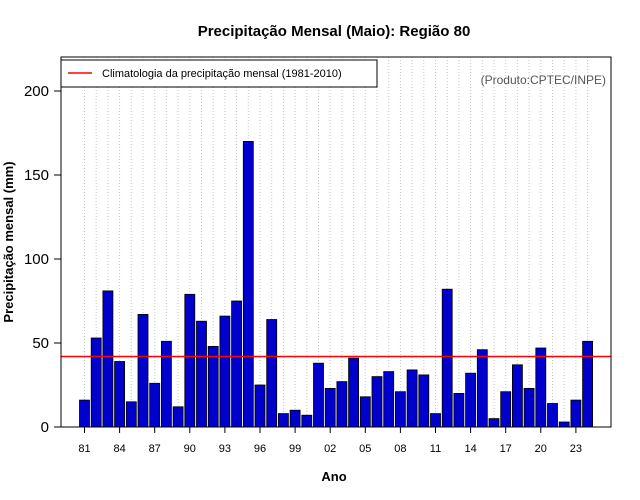  What do you see at coordinates (365, 449) in the screenshot?
I see `x-tick-label: 05` at bounding box center [365, 449].